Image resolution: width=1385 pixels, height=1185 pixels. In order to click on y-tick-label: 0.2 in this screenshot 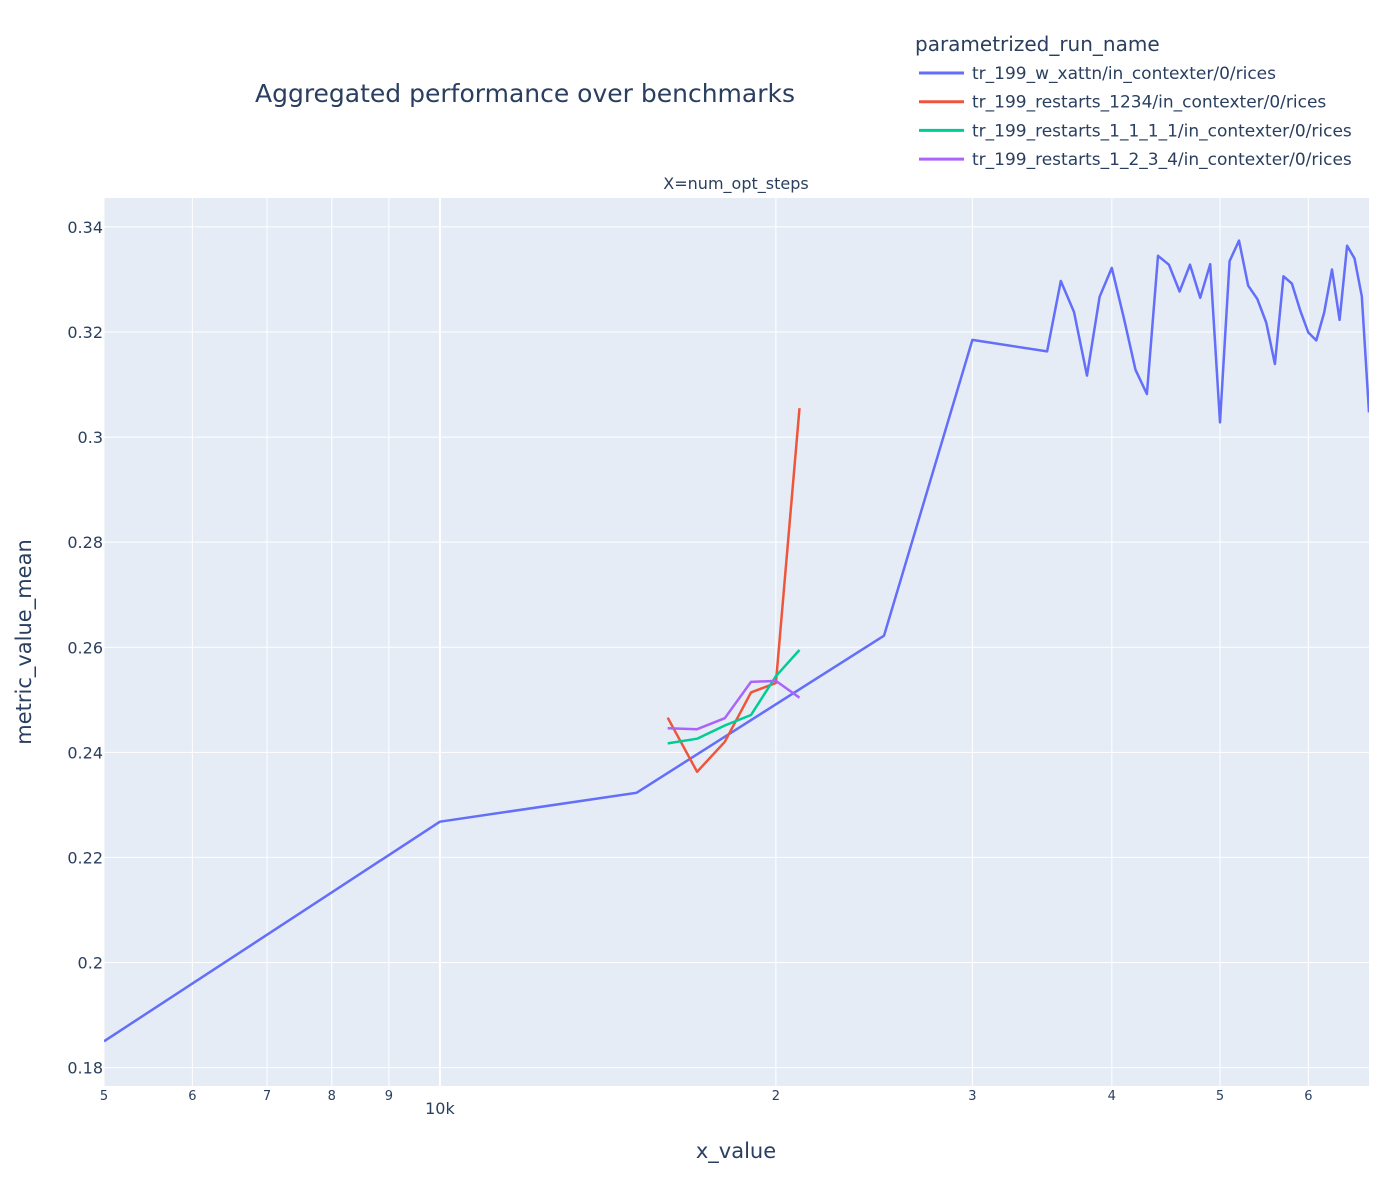, I will do `click(90, 963)`.